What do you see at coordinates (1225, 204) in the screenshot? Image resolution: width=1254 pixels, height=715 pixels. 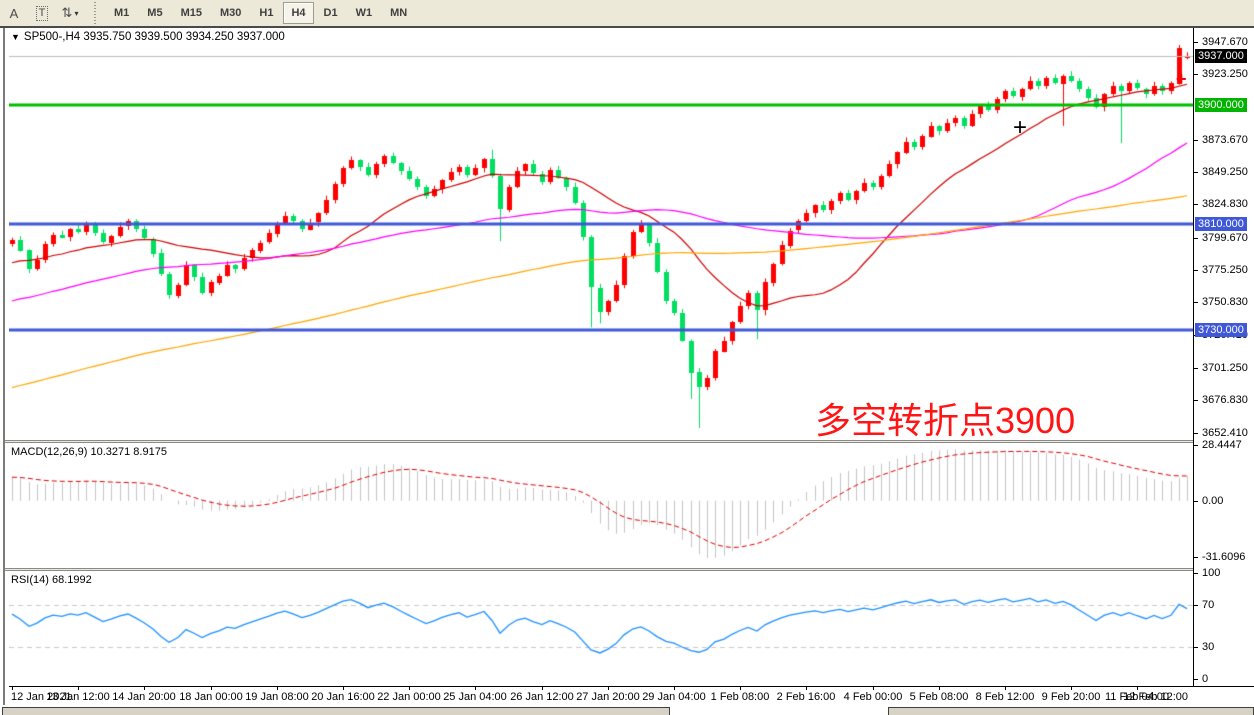 I see `price-axis-label: 3824.830` at bounding box center [1225, 204].